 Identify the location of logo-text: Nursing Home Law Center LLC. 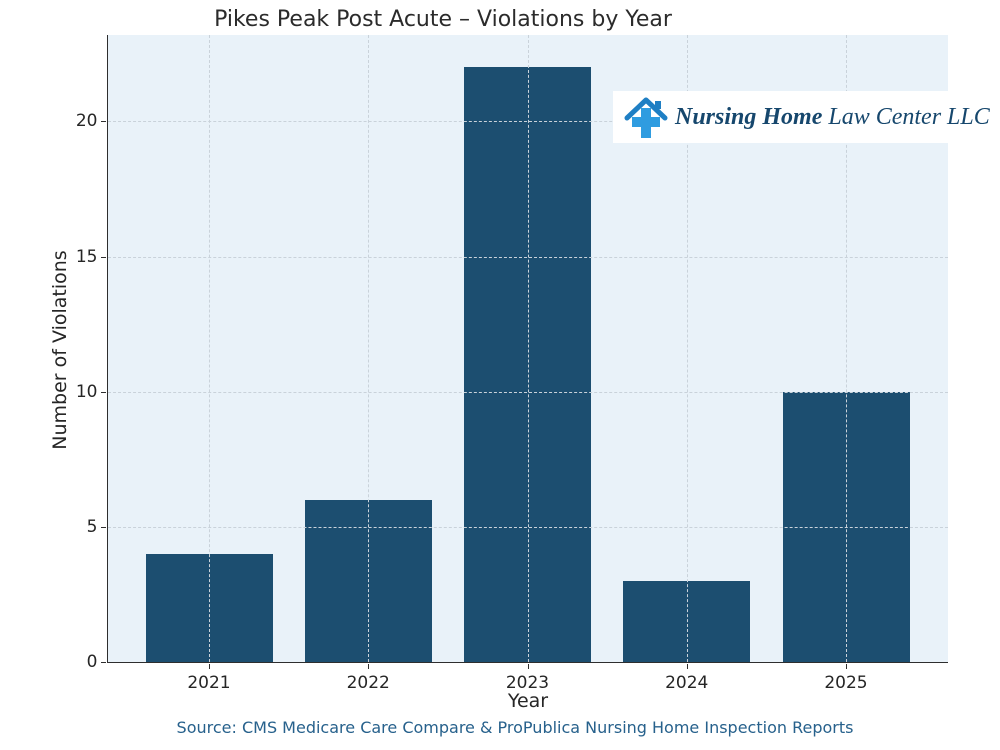
(832, 117).